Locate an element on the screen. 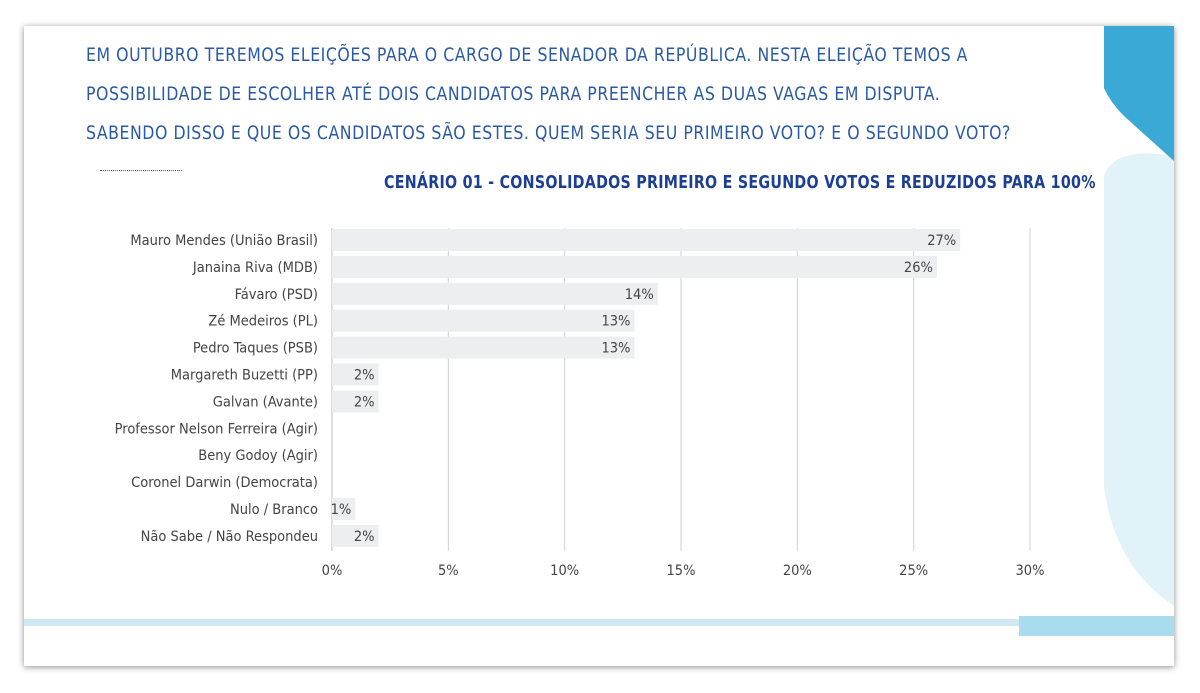  x-tick-label: 30% is located at coordinates (1030, 571).